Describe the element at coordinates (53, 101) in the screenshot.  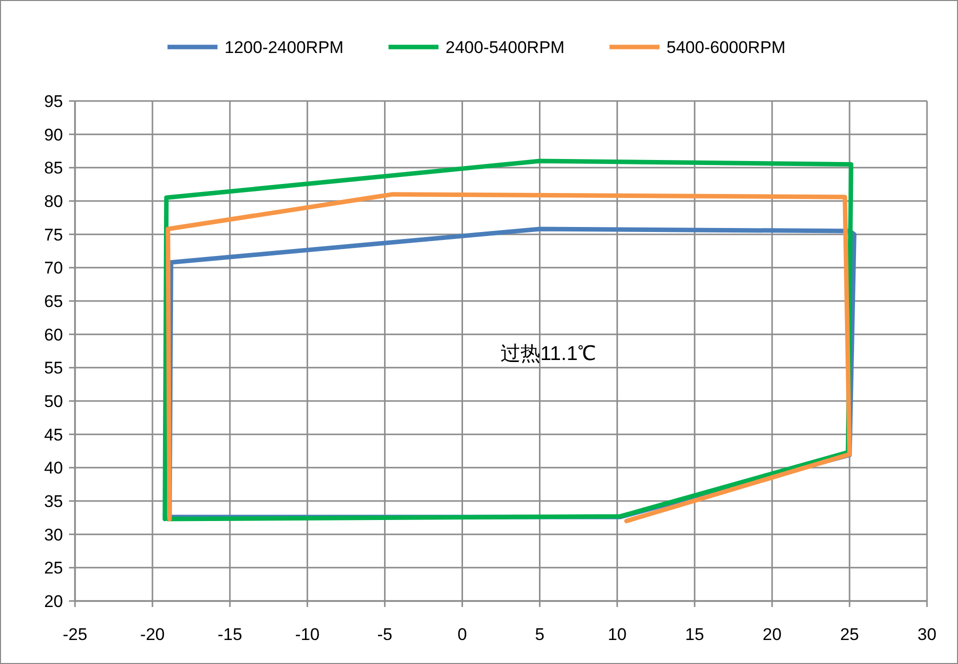
I see `y-tick-label: 95` at that location.